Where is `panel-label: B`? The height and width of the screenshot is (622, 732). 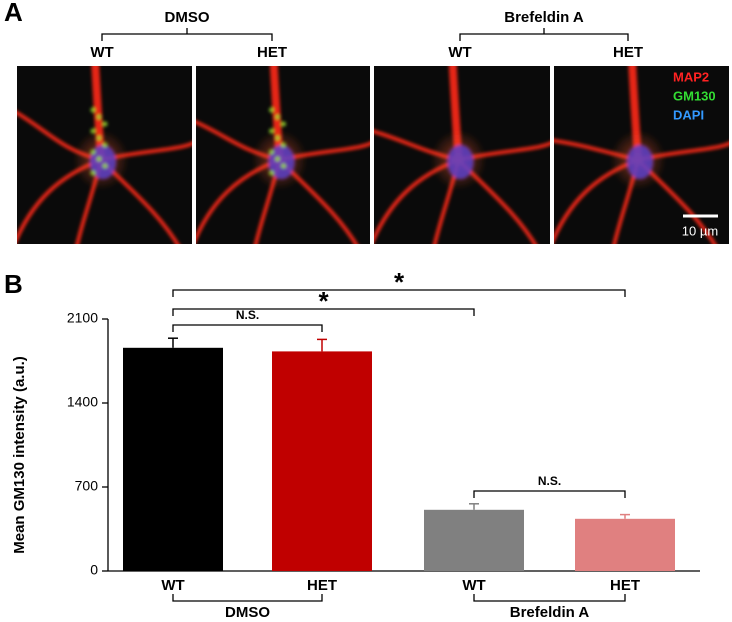
panel-label: B is located at coordinates (13, 284).